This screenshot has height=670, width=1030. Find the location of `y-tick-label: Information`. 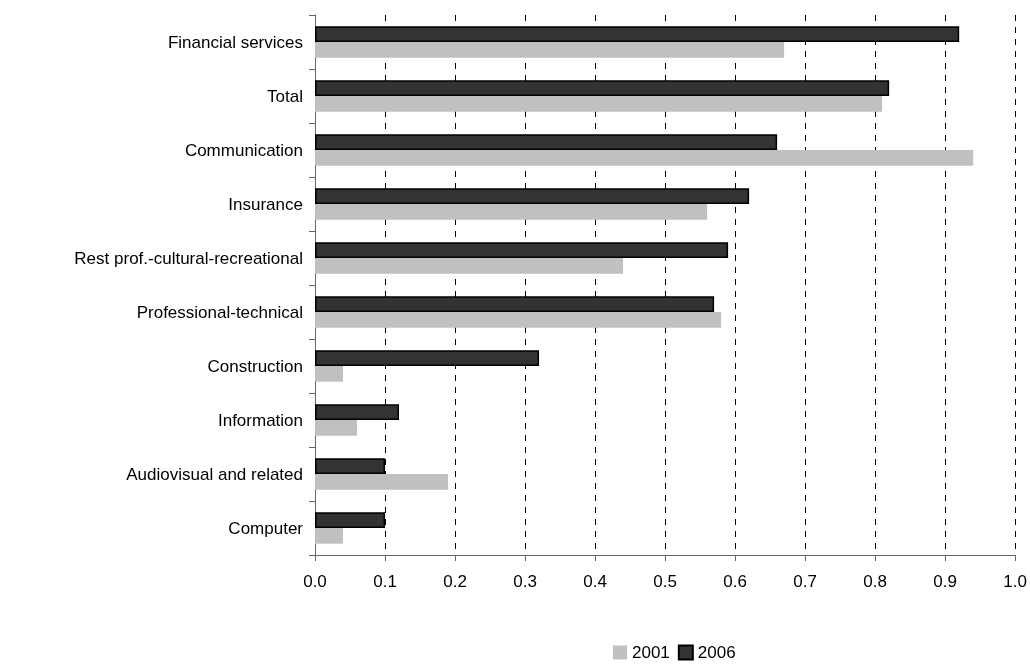

y-tick-label: Information is located at coordinates (260, 420).